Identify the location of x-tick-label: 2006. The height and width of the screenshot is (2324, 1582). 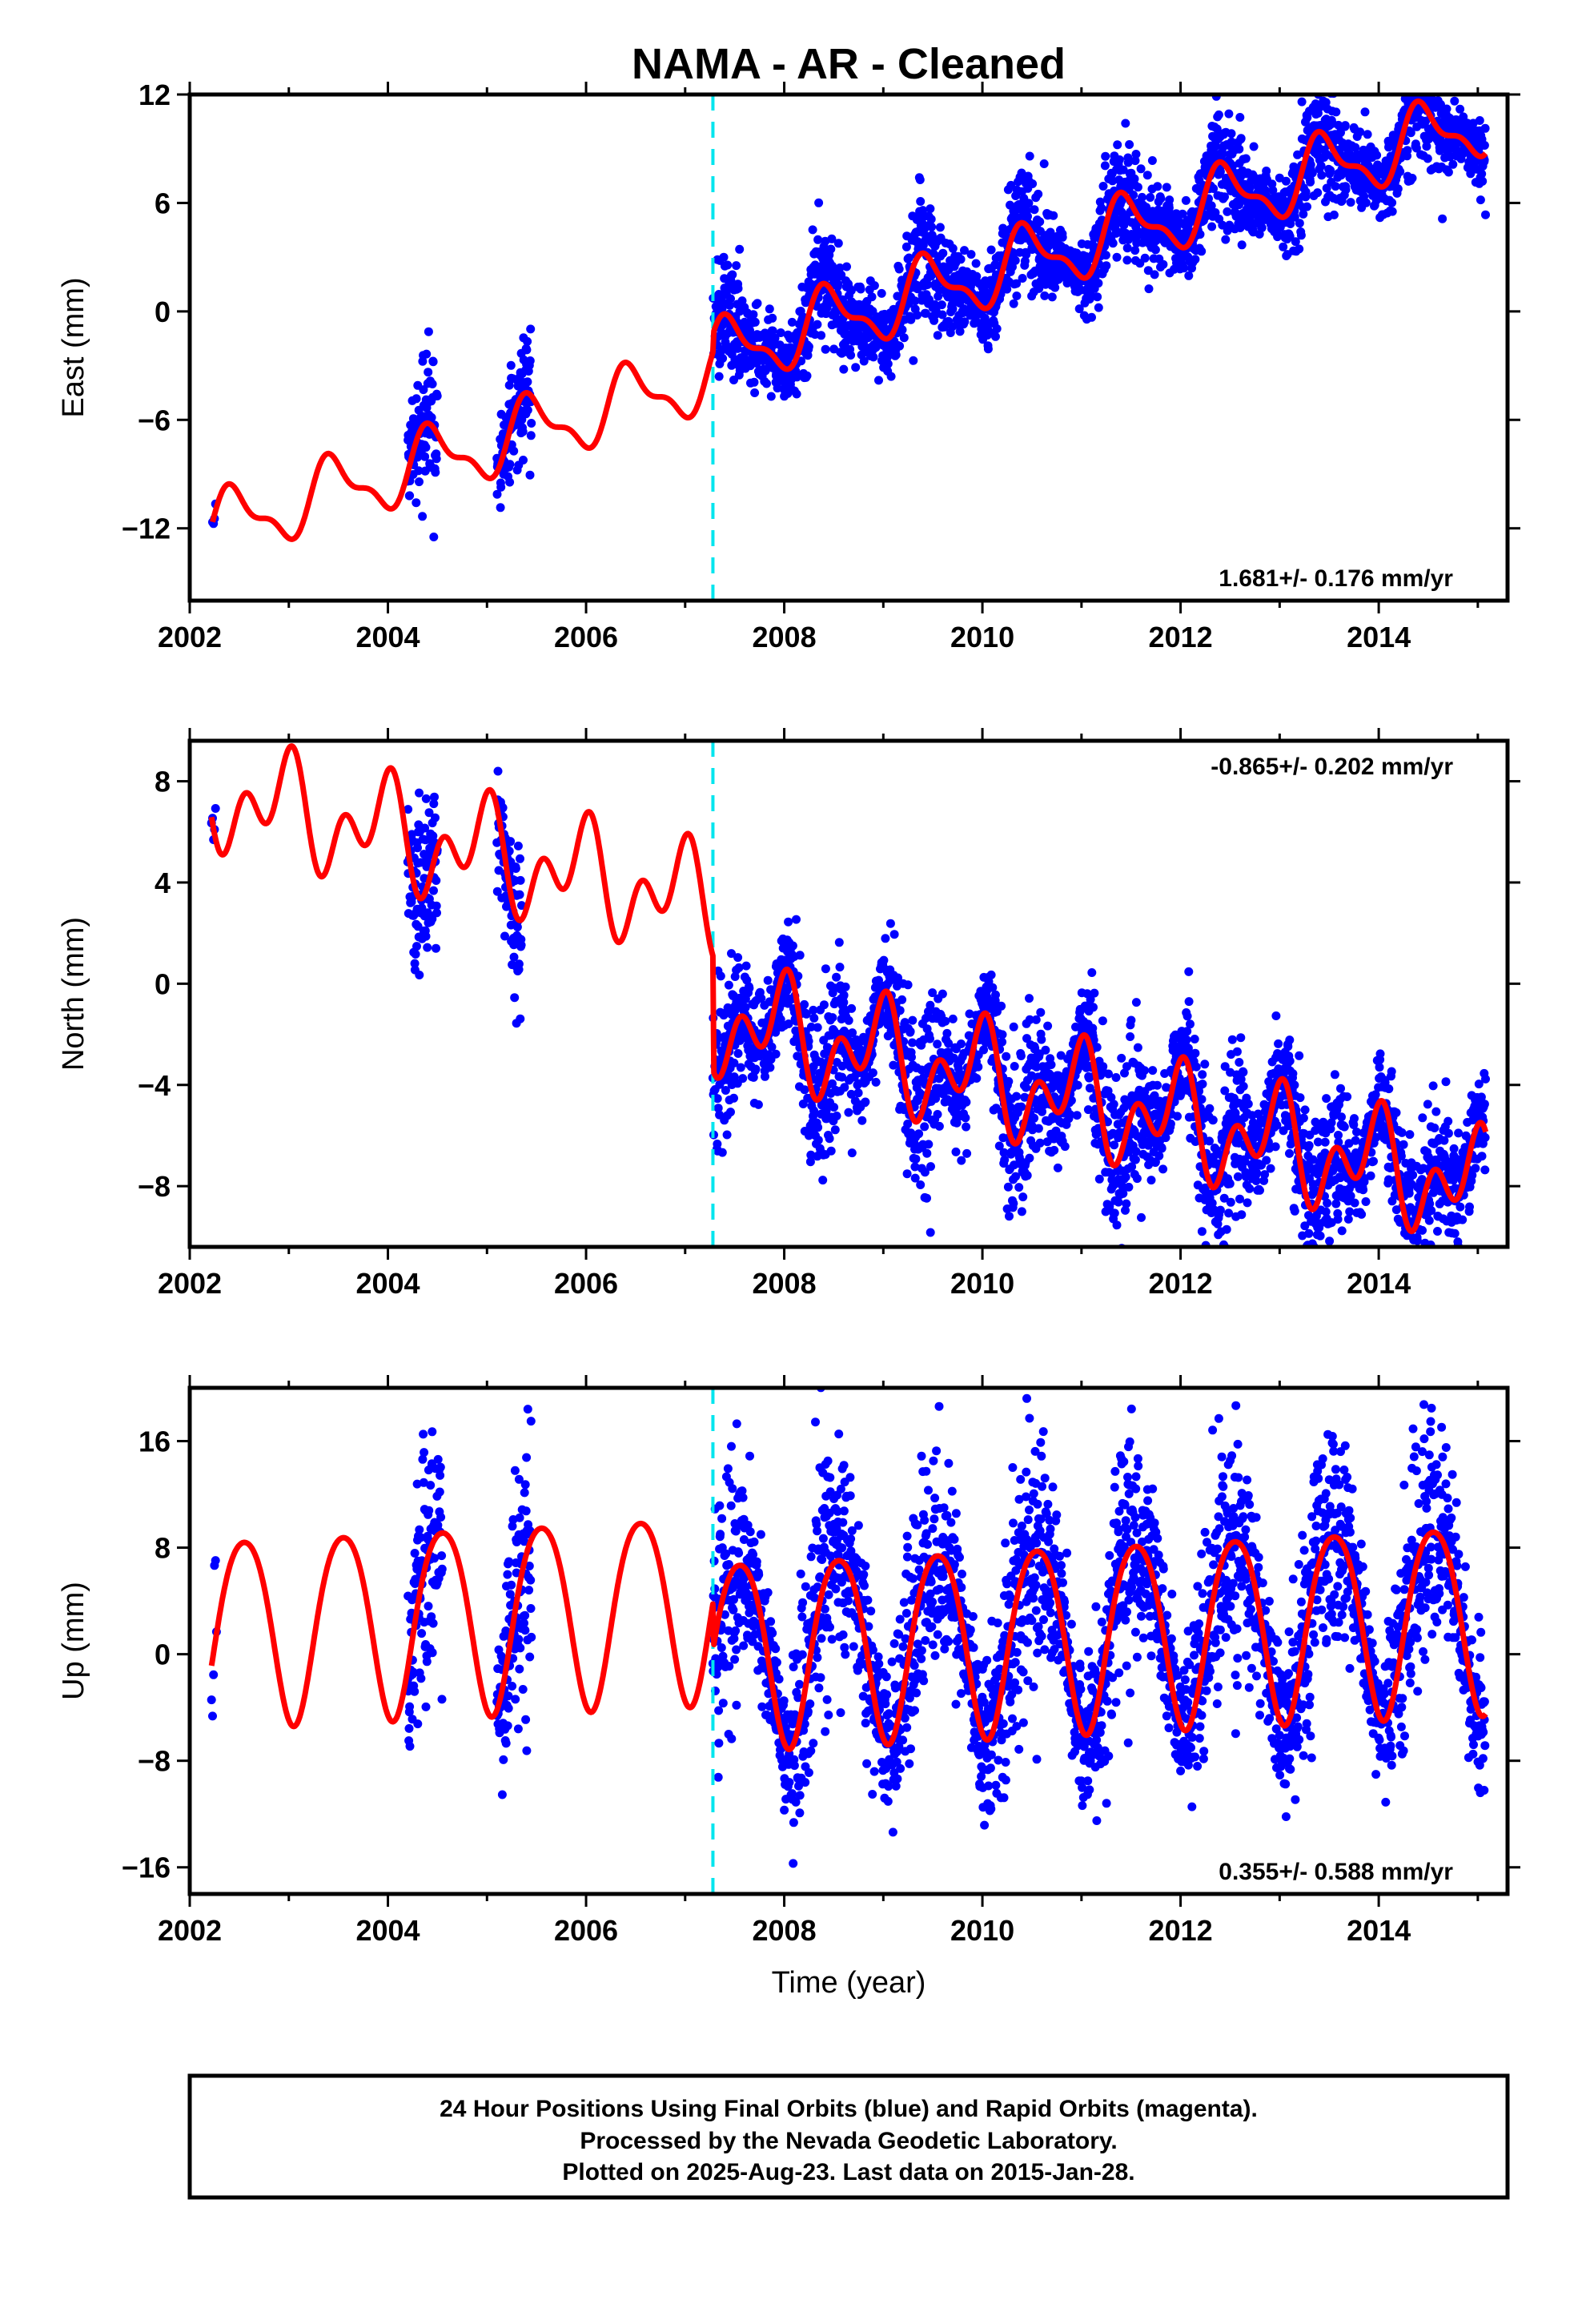
(586, 637).